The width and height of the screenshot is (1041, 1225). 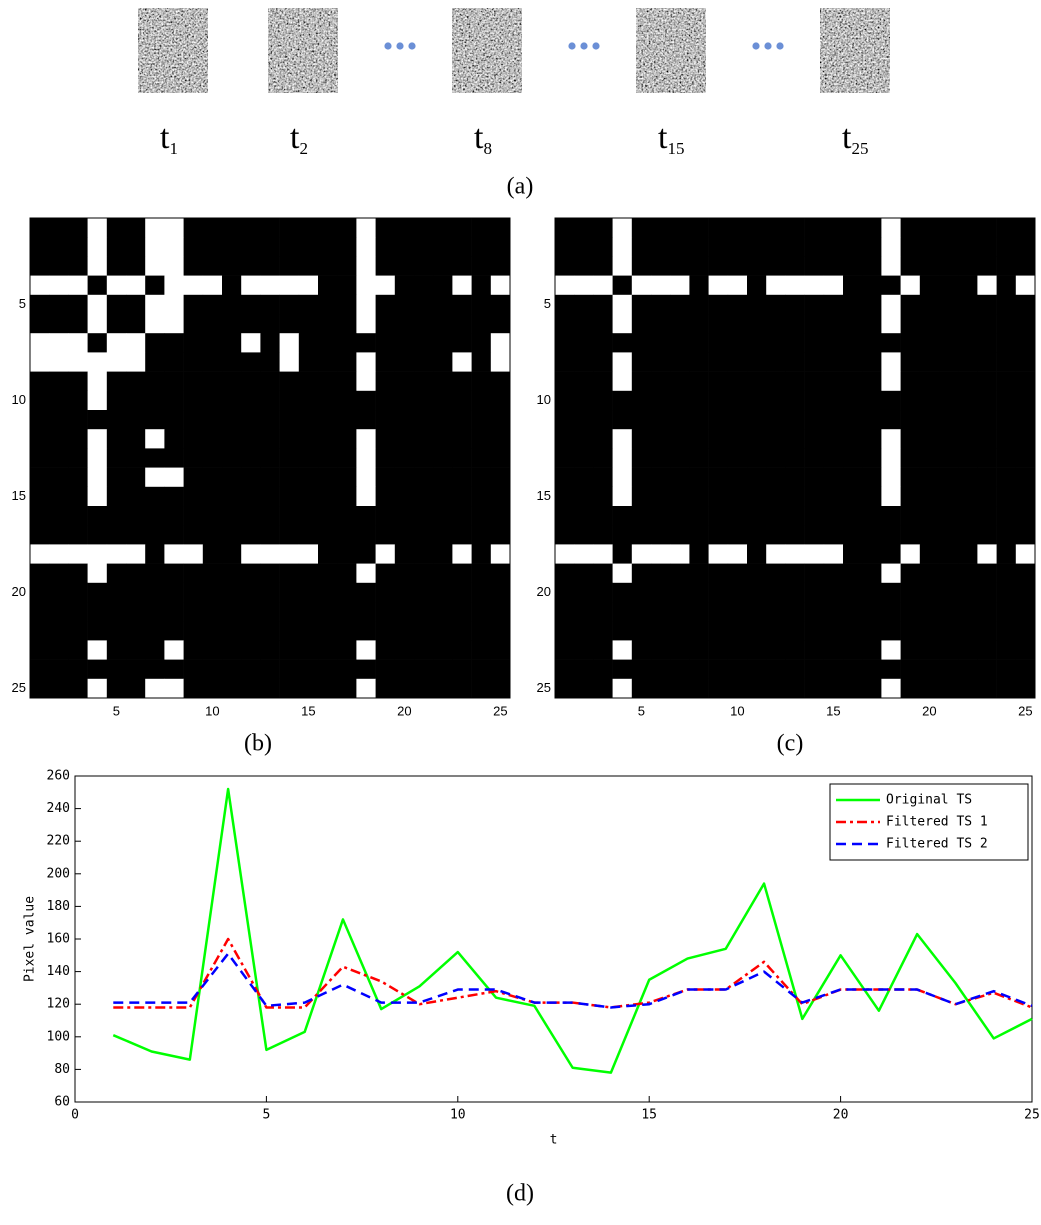 I want to click on frame-label-base: t, so click(x=165, y=137).